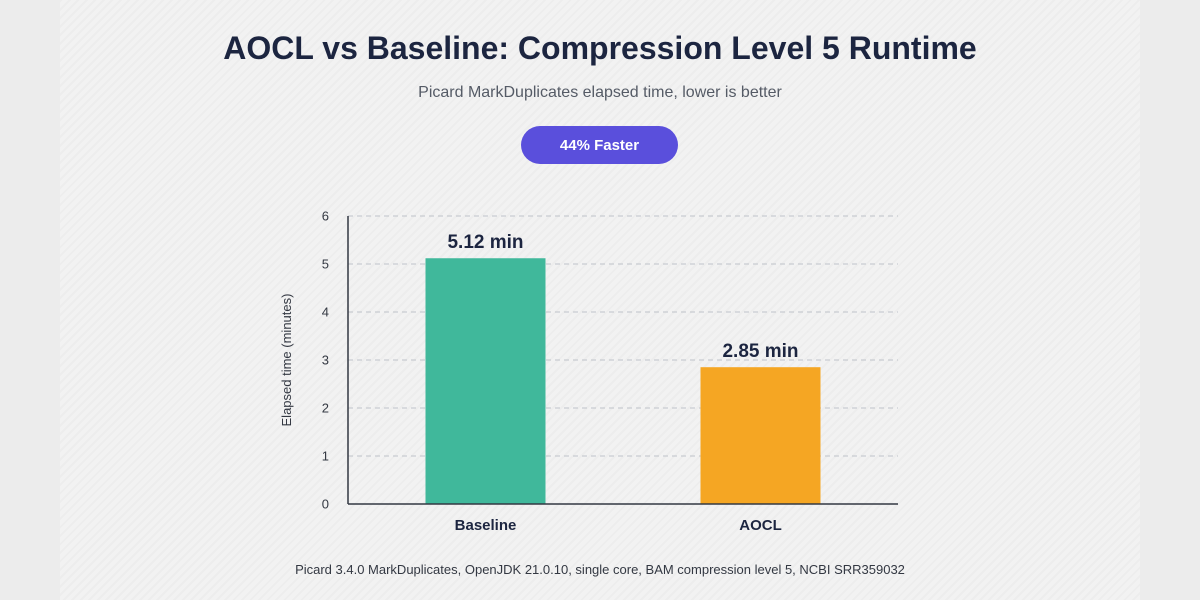 Image resolution: width=1200 pixels, height=600 pixels. What do you see at coordinates (325, 264) in the screenshot?
I see `y-tick-label: 5` at bounding box center [325, 264].